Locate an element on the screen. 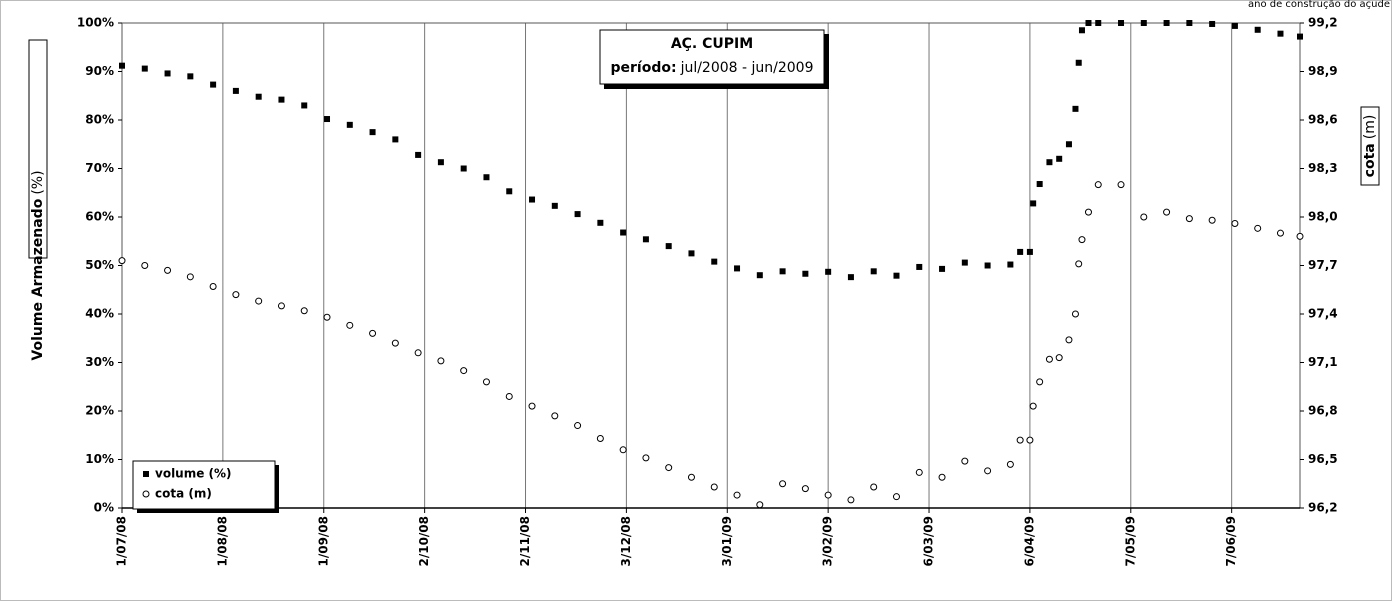 The height and width of the screenshot is (601, 1392). x-tick-label: 6/04/09 is located at coordinates (1029, 541).